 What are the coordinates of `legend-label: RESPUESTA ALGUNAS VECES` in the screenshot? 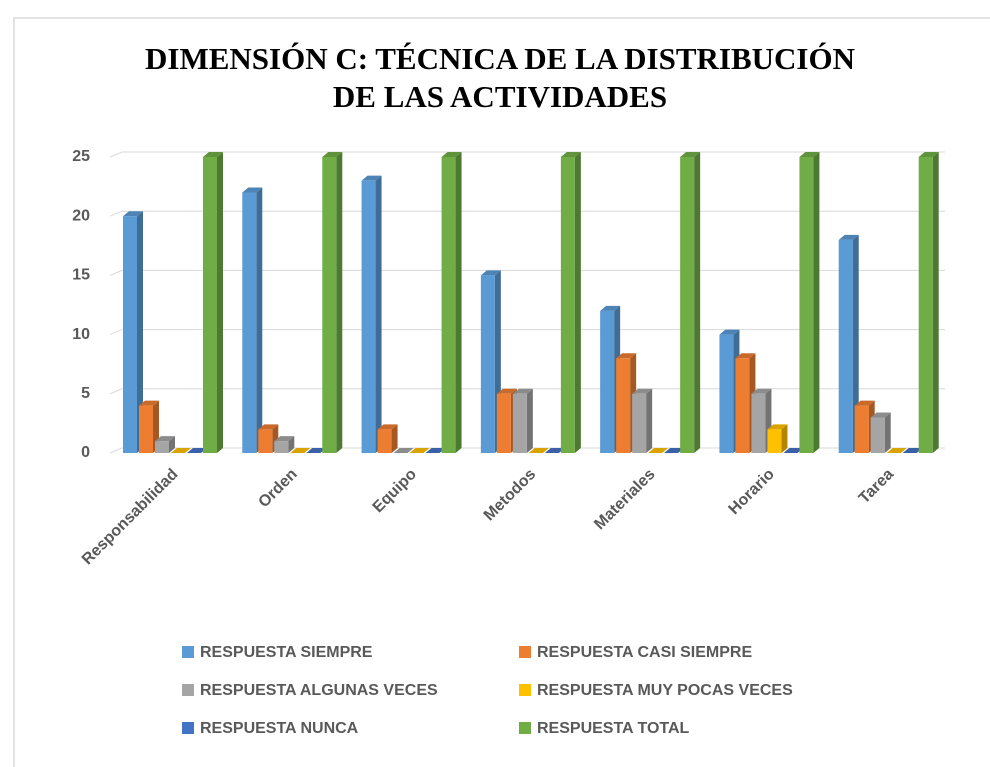 It's located at (319, 690).